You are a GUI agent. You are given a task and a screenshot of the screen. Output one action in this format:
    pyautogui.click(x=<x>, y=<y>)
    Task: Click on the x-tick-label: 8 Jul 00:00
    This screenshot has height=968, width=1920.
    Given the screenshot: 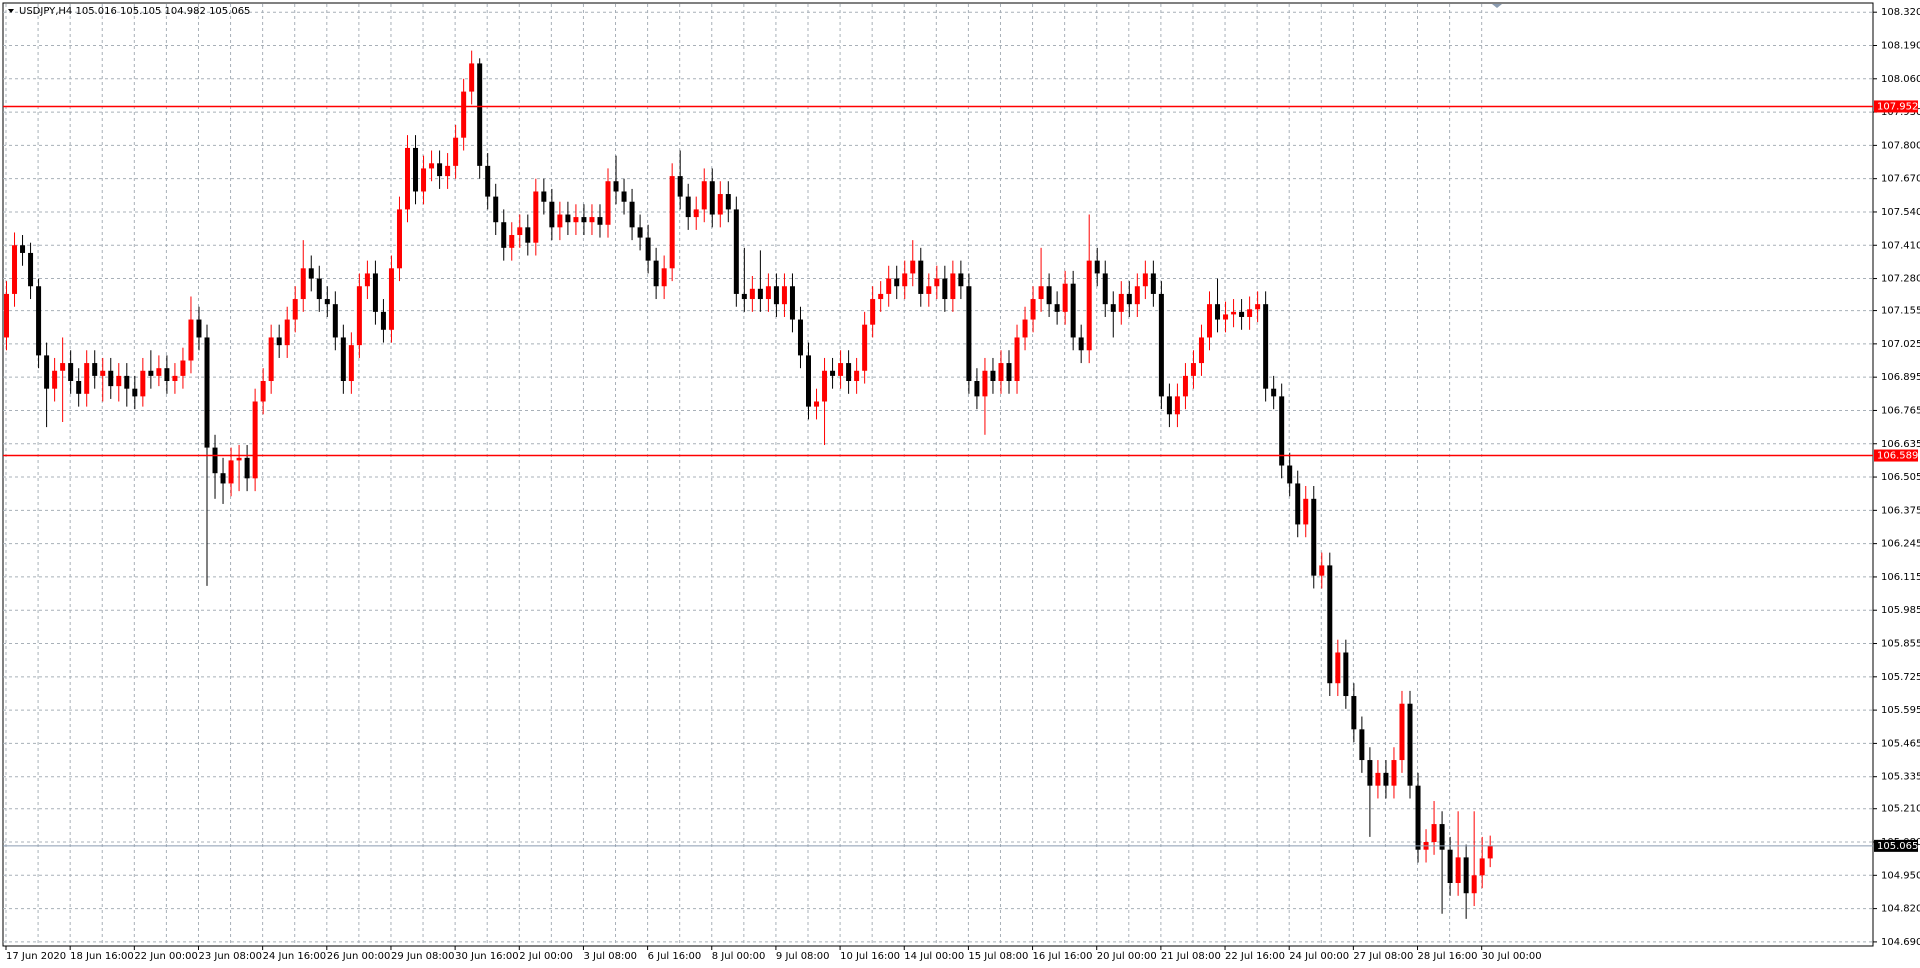 What is the action you would take?
    pyautogui.click(x=739, y=956)
    